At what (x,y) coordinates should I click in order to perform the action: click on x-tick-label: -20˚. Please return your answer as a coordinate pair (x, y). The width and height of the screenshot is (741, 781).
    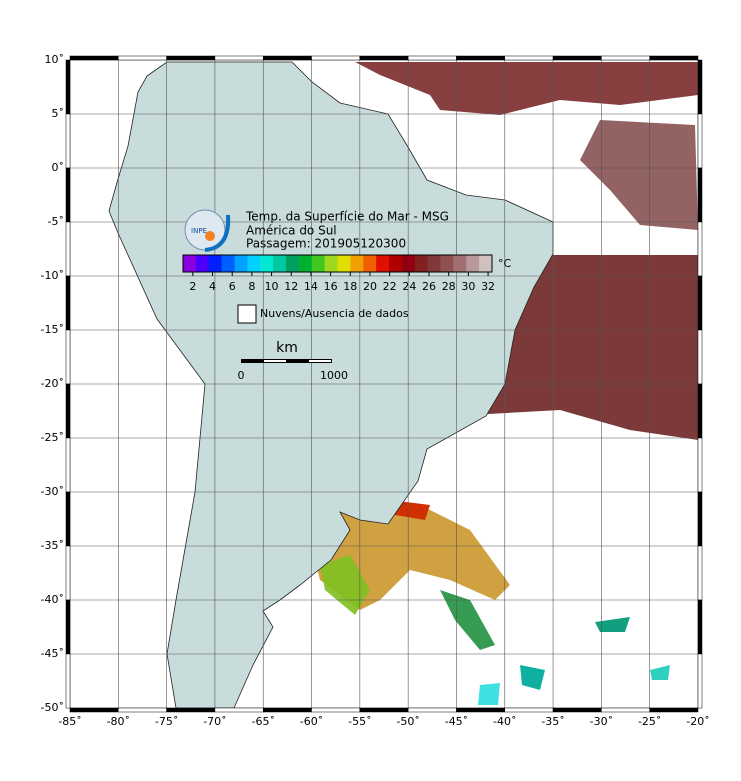
    Looking at the image, I should click on (697, 721).